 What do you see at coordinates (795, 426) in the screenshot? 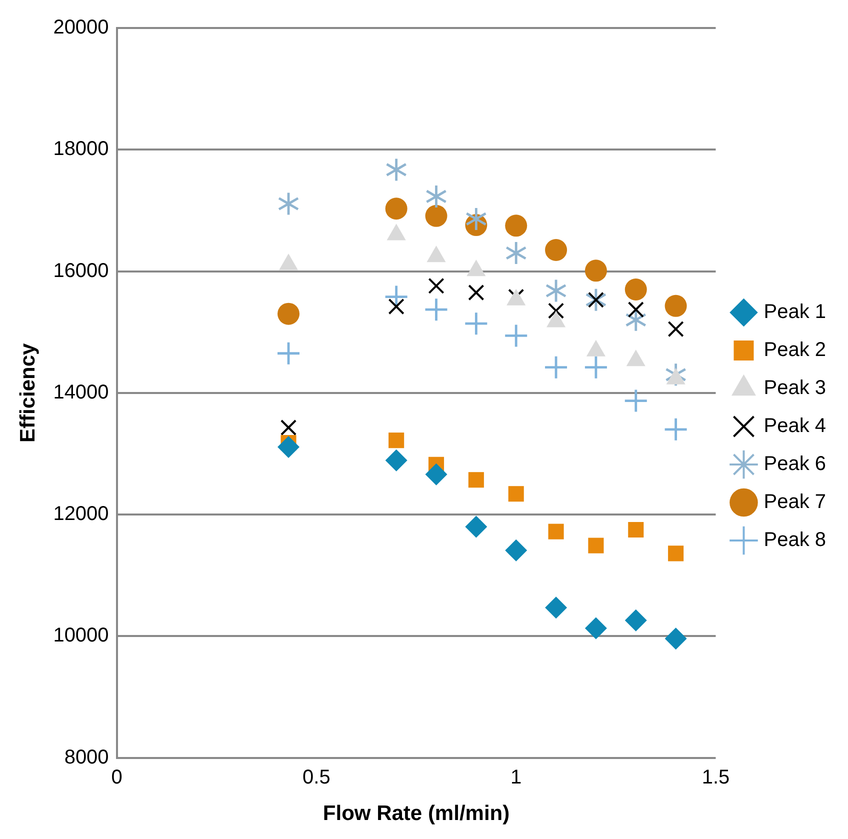
I see `legend-label: Peak 4` at bounding box center [795, 426].